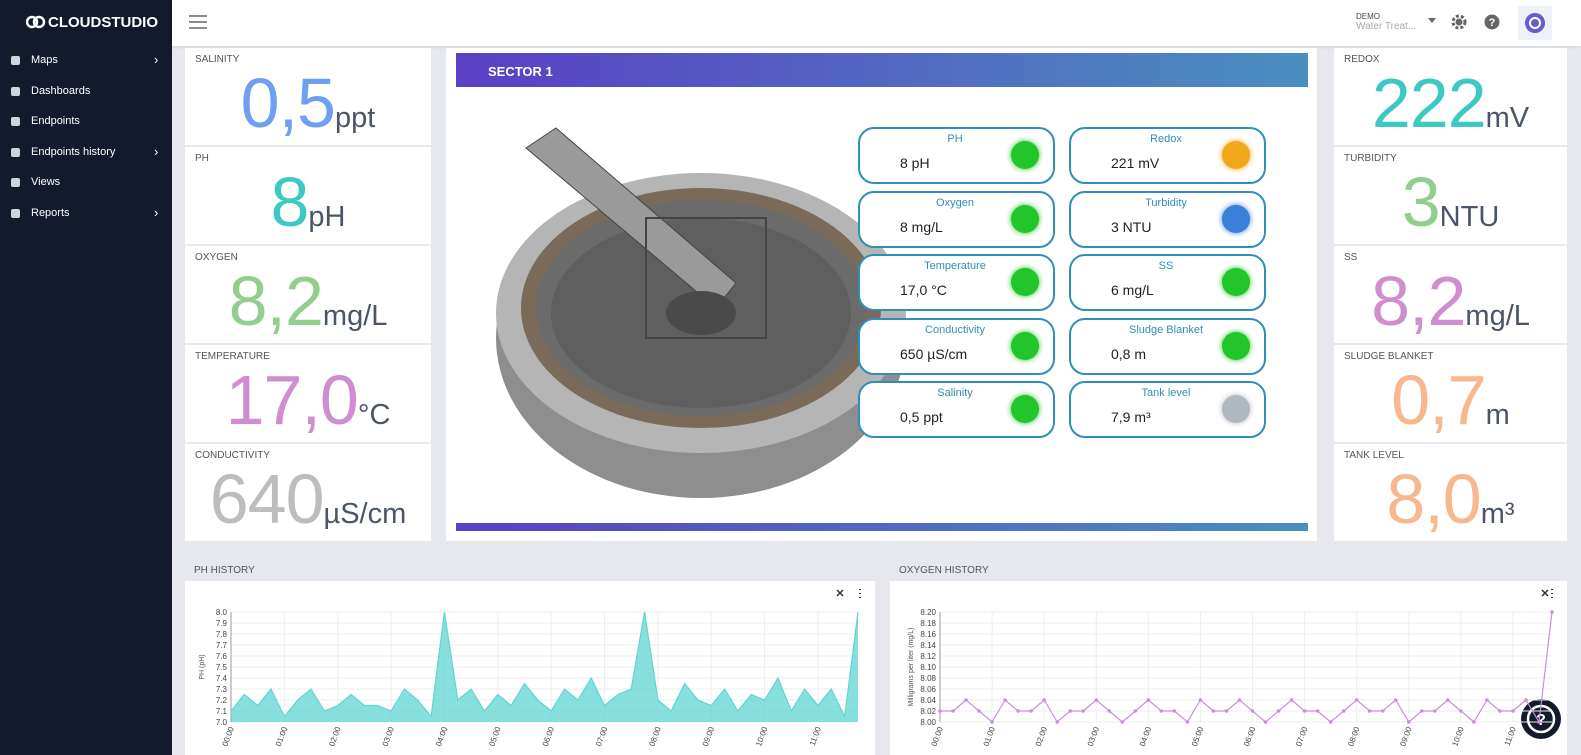 The width and height of the screenshot is (1581, 755). What do you see at coordinates (86, 213) in the screenshot?
I see `nav-item: Reports ›` at bounding box center [86, 213].